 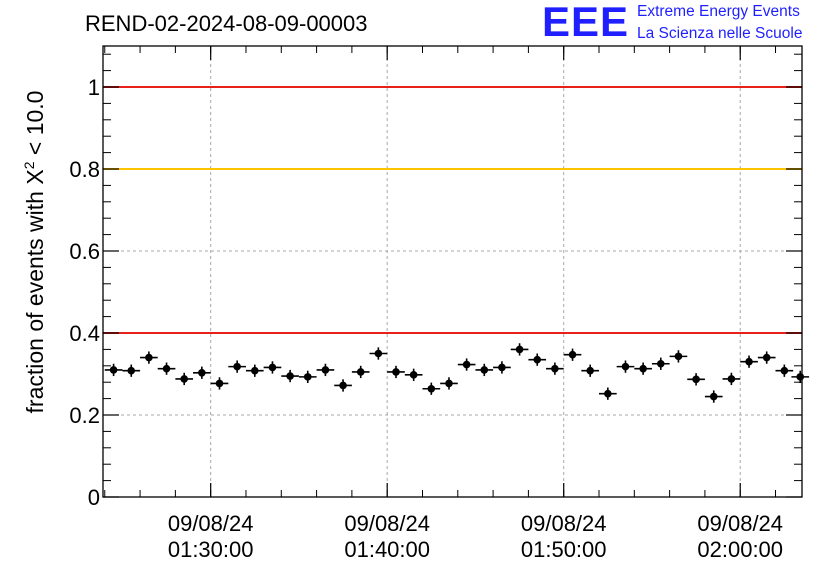 I want to click on run-title: REND-02-2024-08-09-00003, so click(x=226, y=23).